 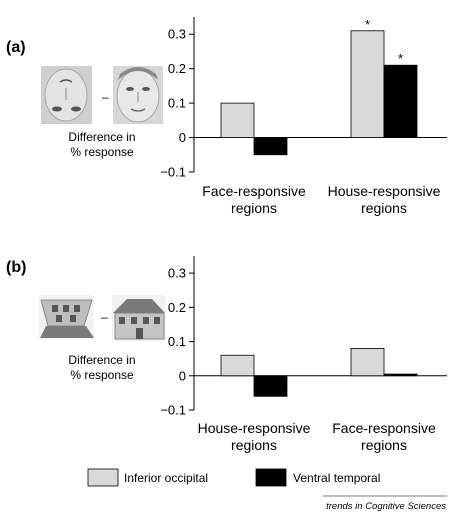 What do you see at coordinates (177, 34) in the screenshot?
I see `y-tick-label-a-4: 0.3` at bounding box center [177, 34].